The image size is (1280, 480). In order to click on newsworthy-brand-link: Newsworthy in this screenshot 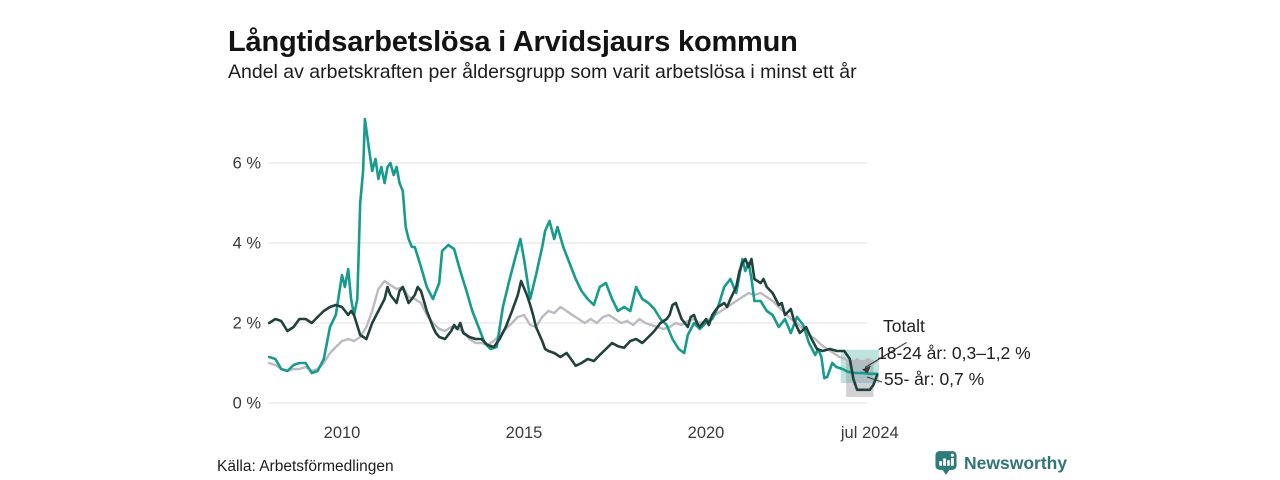, I will do `click(1001, 463)`.